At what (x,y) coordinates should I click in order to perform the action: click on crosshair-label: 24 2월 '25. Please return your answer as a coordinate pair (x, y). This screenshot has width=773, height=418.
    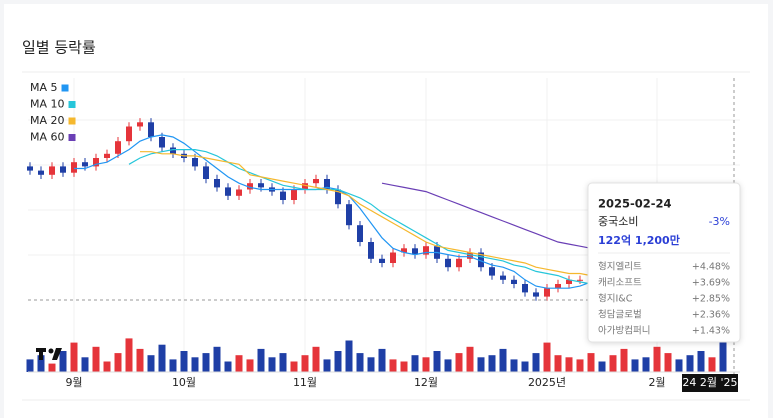
    Looking at the image, I should click on (709, 382).